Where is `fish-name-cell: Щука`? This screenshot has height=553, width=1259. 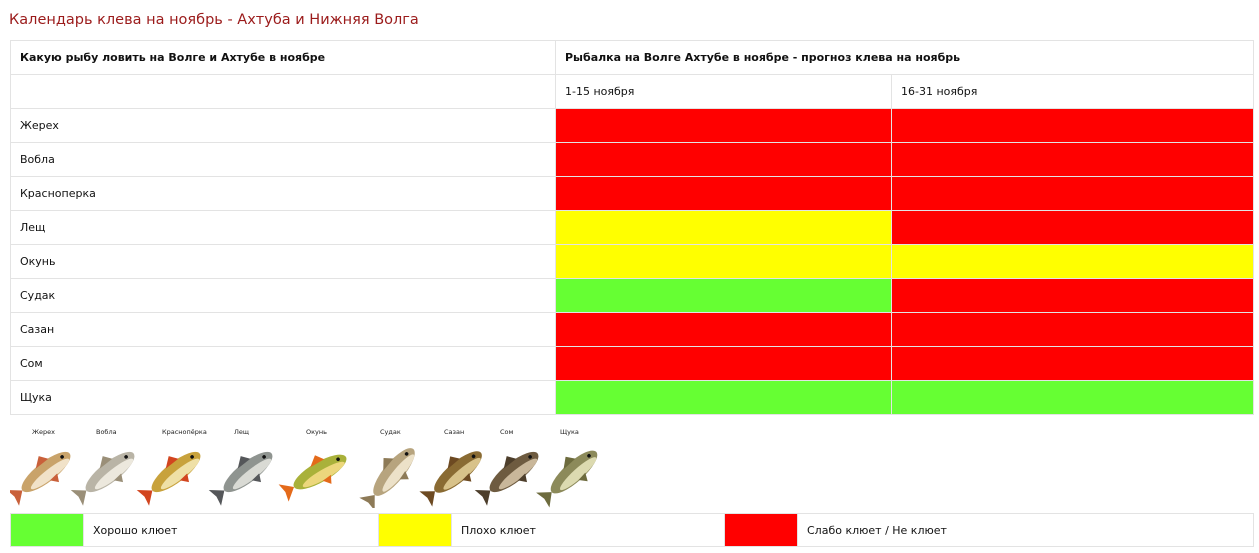
fish-name-cell: Щука is located at coordinates (283, 397).